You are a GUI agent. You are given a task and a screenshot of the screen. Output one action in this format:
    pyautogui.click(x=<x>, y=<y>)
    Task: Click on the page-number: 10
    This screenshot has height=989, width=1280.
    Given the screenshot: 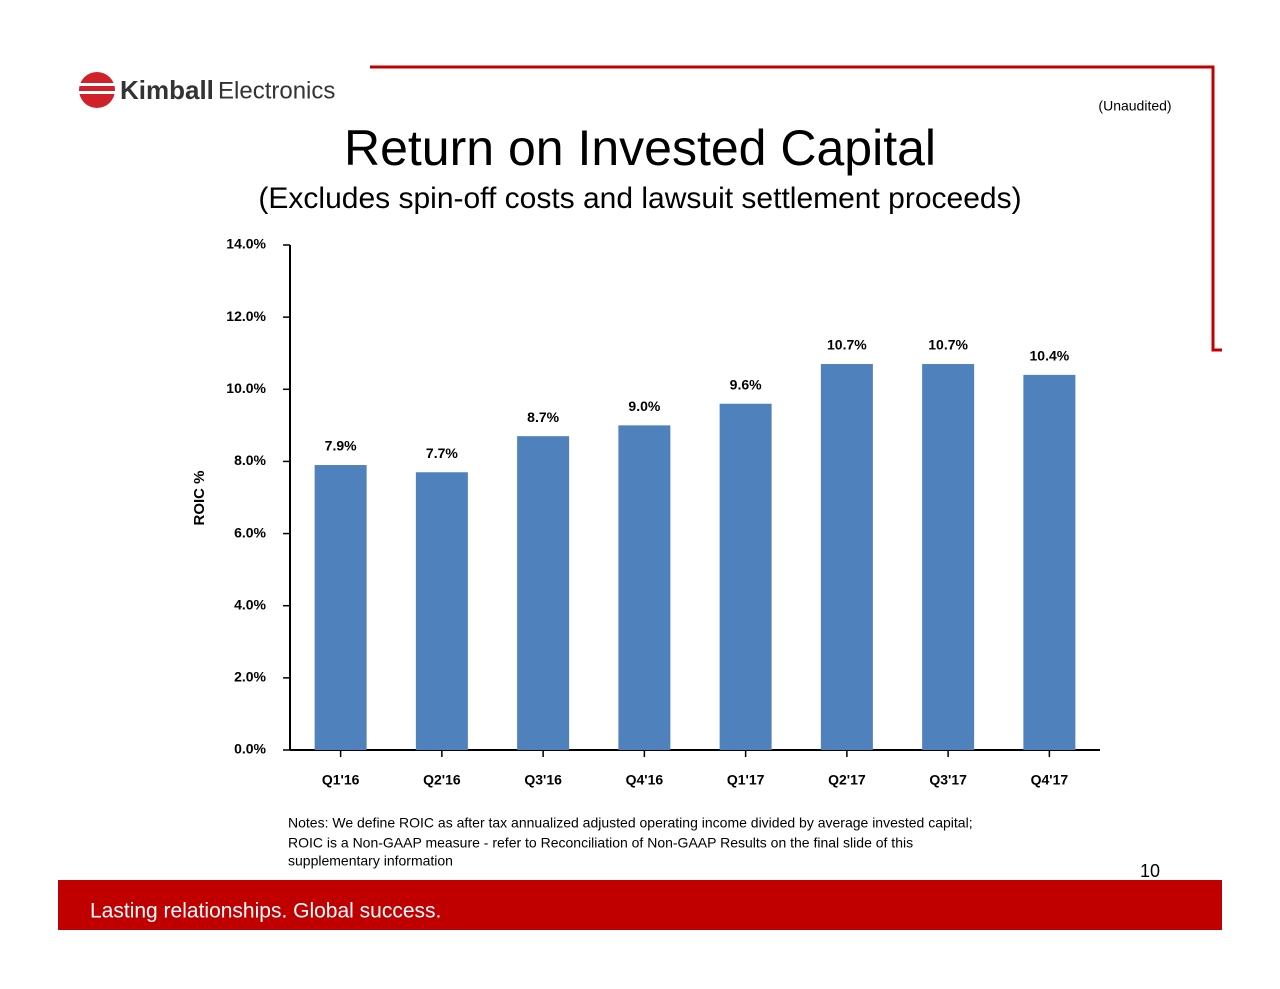 What is the action you would take?
    pyautogui.click(x=1150, y=871)
    